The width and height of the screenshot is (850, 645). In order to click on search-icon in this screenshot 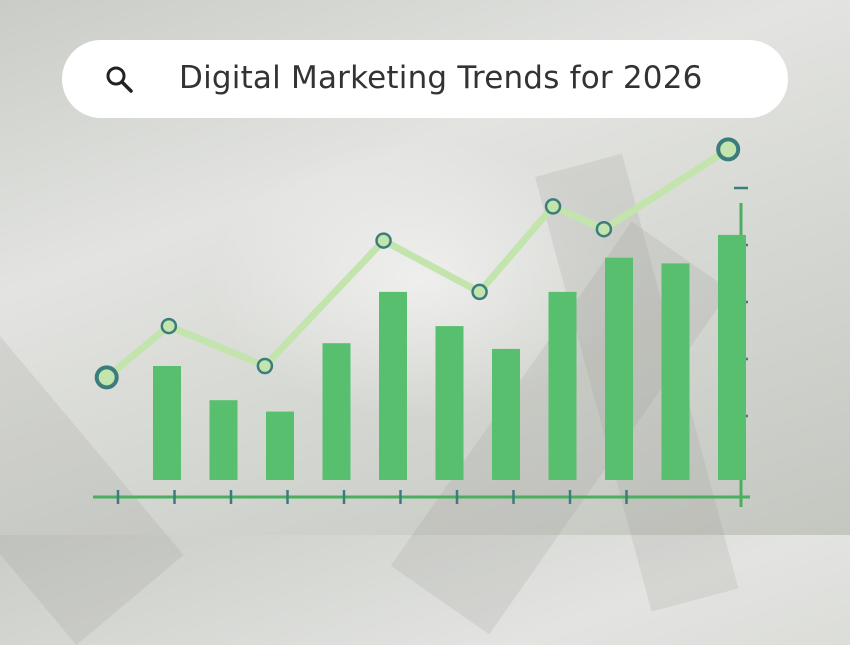, I will do `click(119, 79)`.